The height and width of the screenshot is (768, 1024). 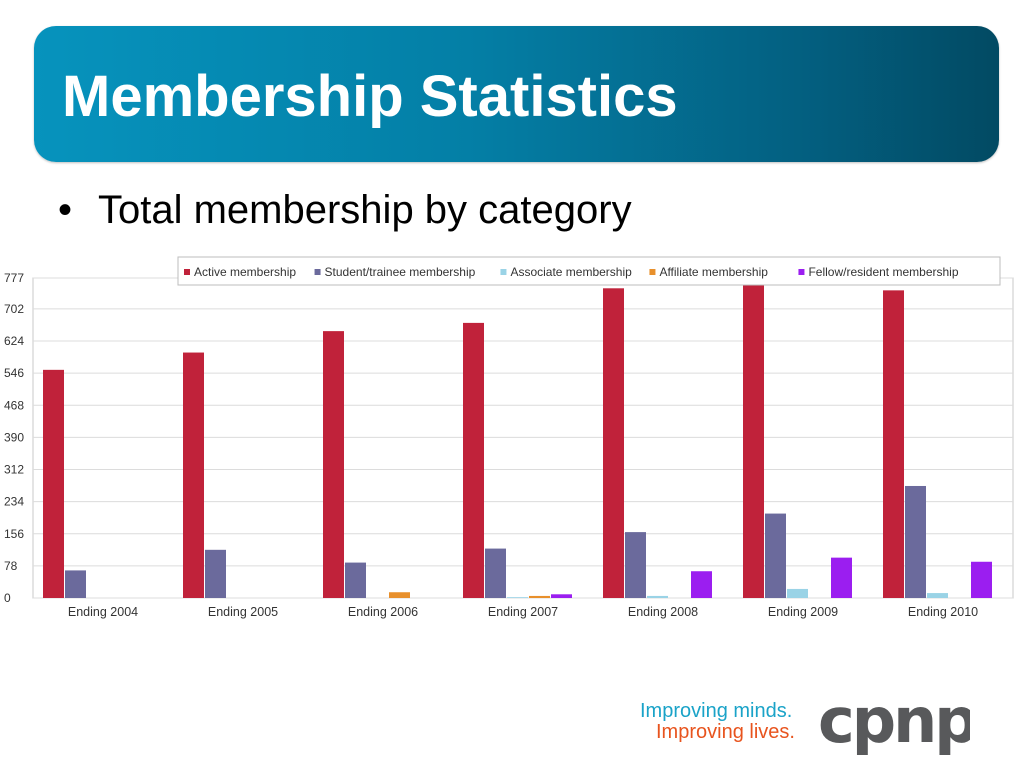 What do you see at coordinates (663, 612) in the screenshot?
I see `x-tick-label: Ending 2008` at bounding box center [663, 612].